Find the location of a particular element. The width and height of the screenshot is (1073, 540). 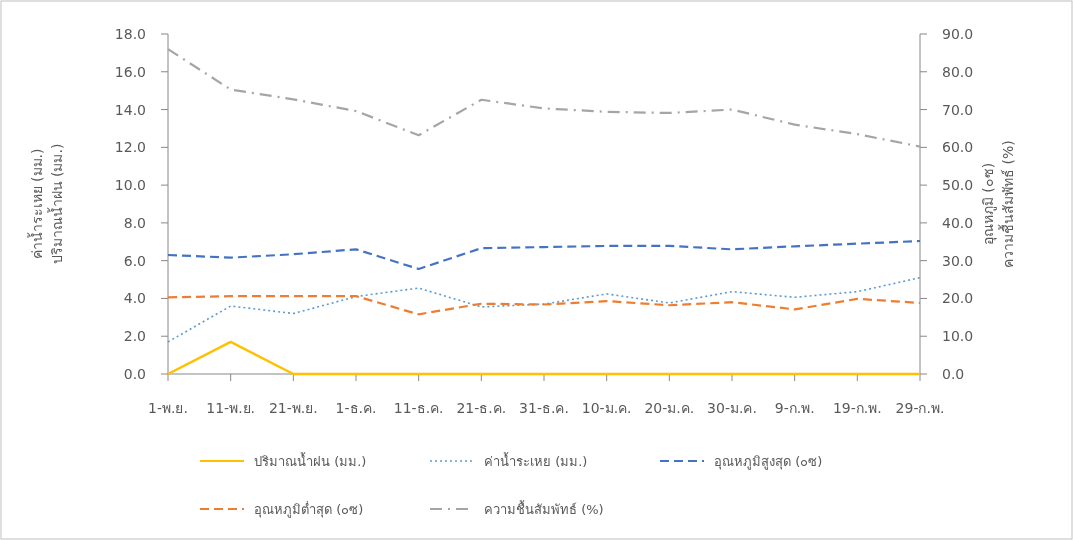

x-tick-label: 31-ธ.ค. is located at coordinates (544, 408).